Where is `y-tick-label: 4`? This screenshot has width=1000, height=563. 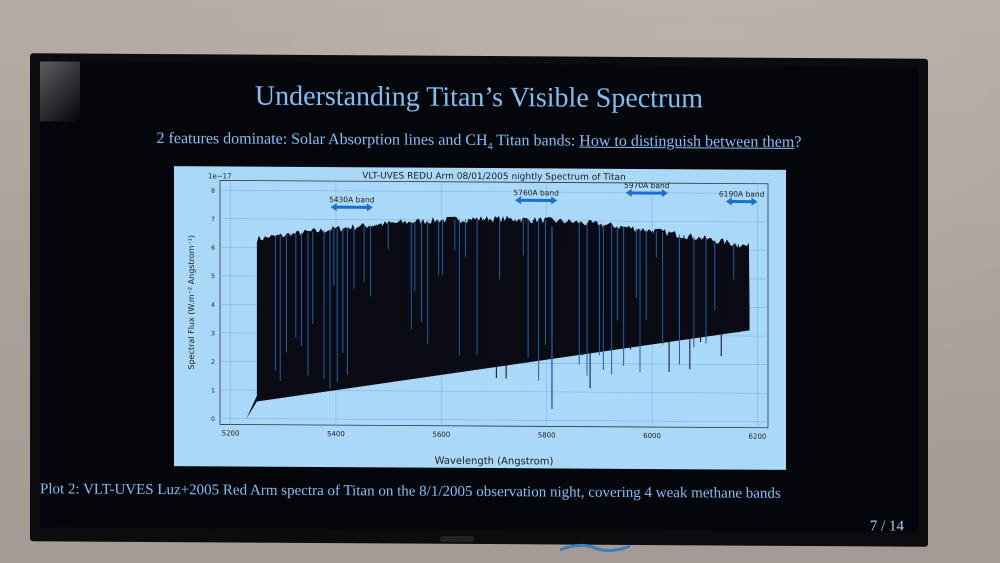 y-tick-label: 4 is located at coordinates (213, 305).